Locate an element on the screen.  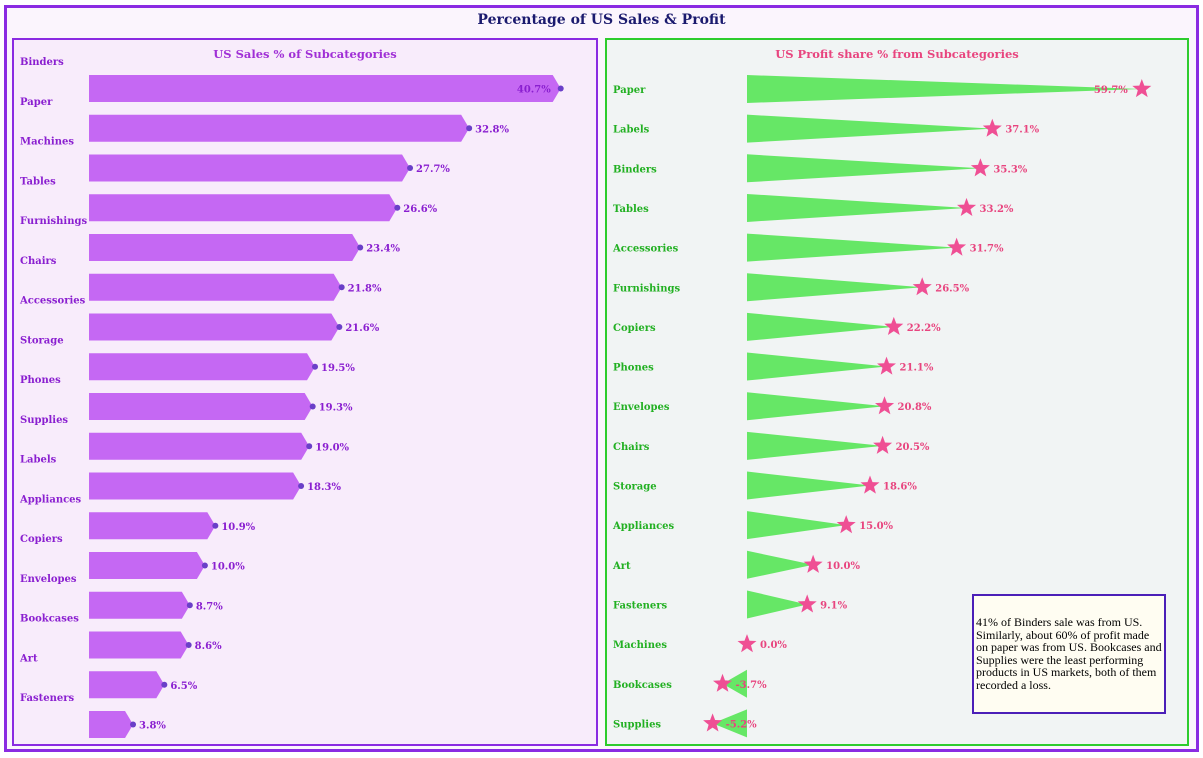
profit-category-label: Phones is located at coordinates (633, 368).